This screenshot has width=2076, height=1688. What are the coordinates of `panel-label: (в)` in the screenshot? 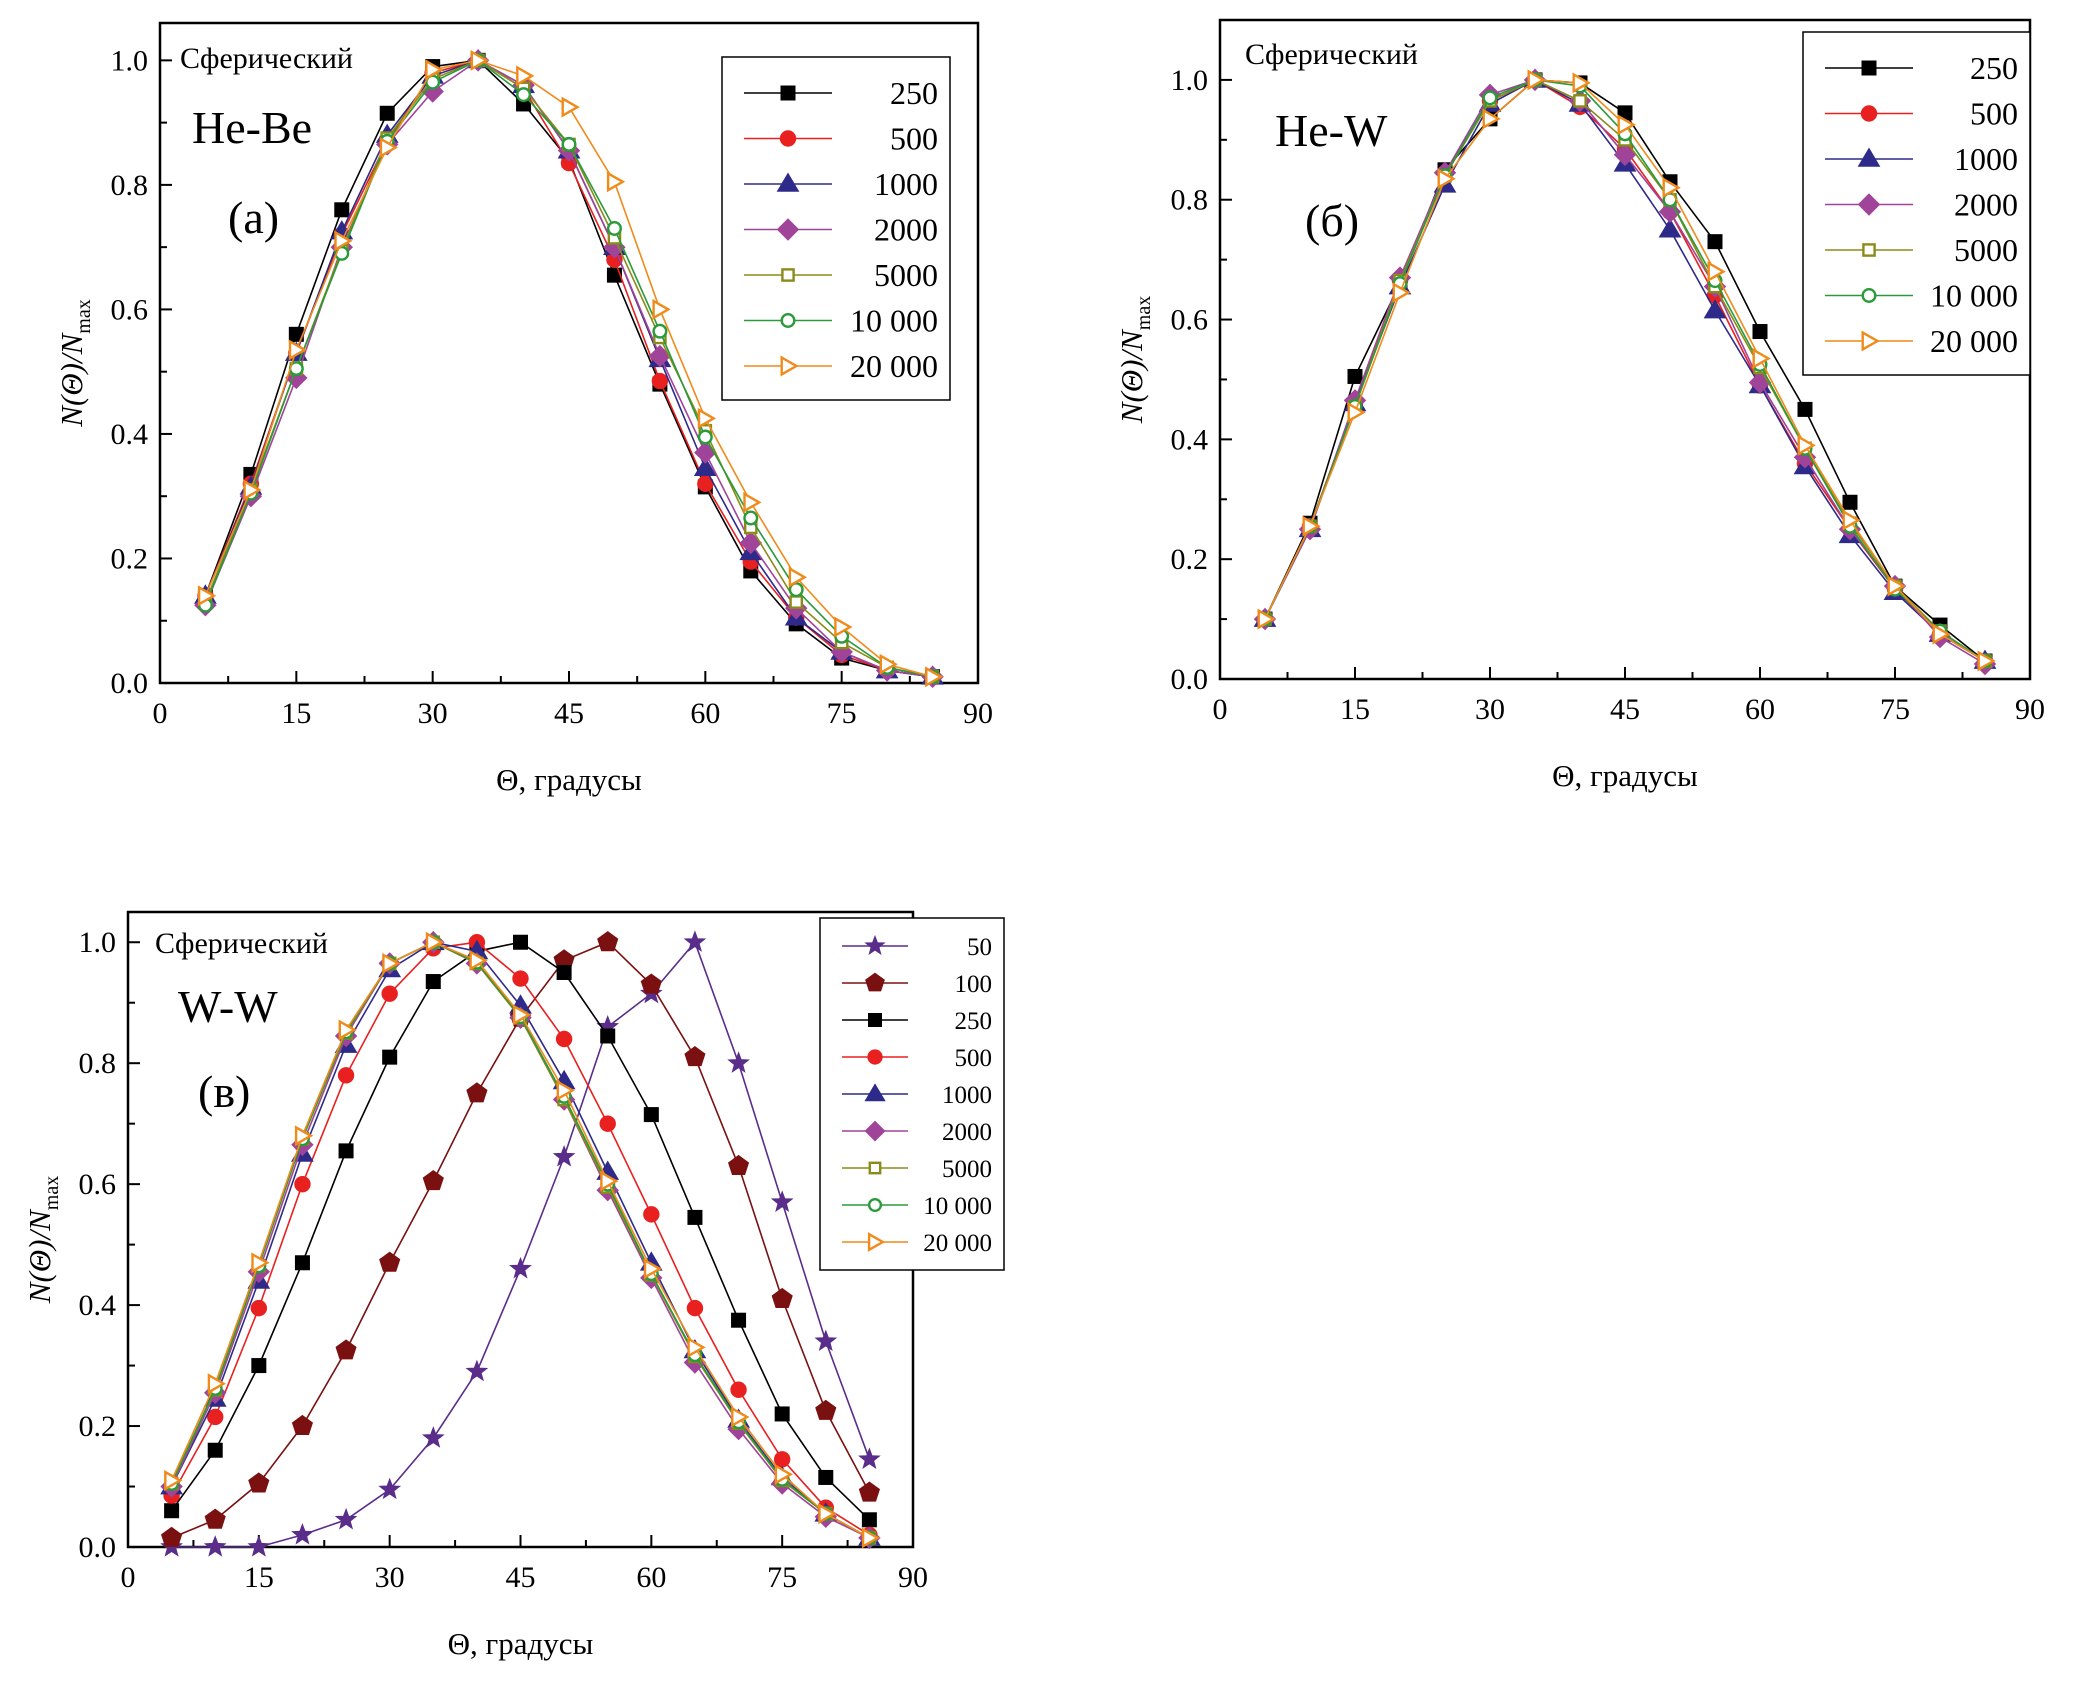 It's located at (224, 1091).